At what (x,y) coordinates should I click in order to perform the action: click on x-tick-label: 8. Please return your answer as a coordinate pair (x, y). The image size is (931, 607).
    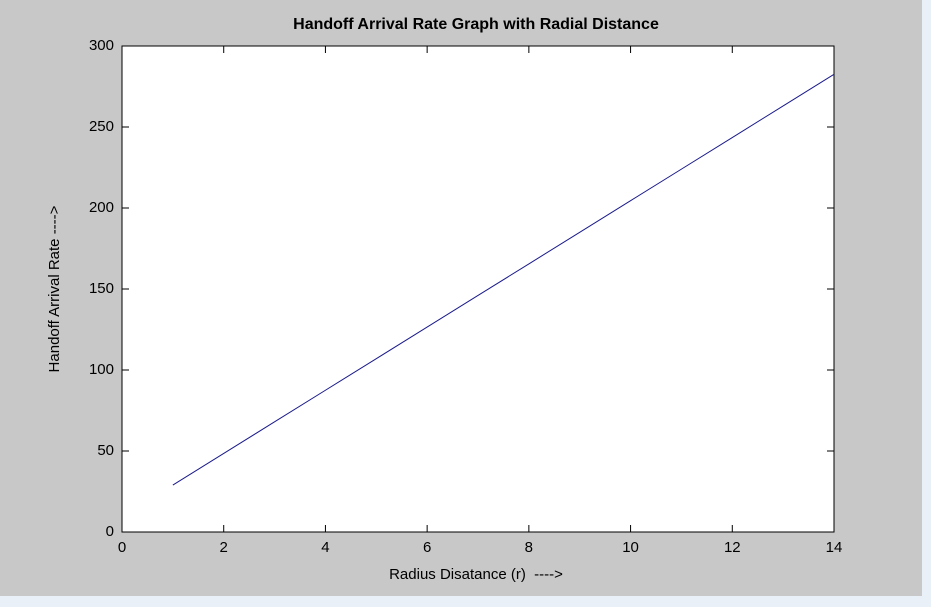
    Looking at the image, I should click on (529, 547).